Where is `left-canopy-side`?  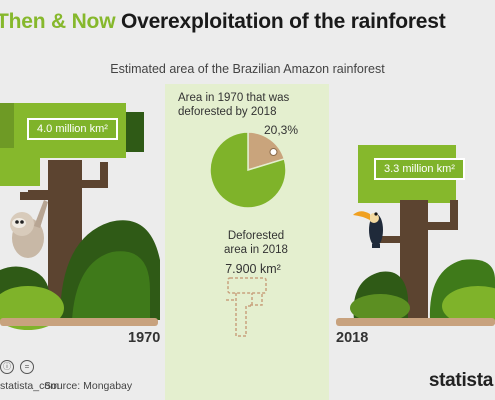
left-canopy-side is located at coordinates (135, 132).